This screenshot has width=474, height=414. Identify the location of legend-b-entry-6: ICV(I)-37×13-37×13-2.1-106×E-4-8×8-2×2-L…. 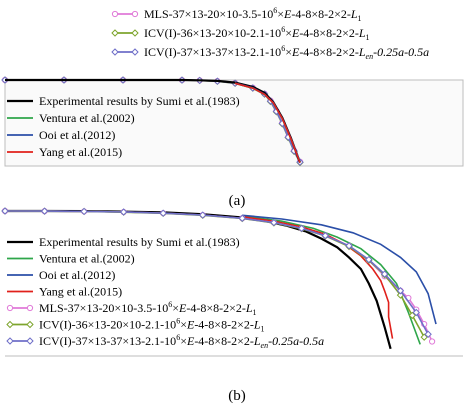
(165, 341).